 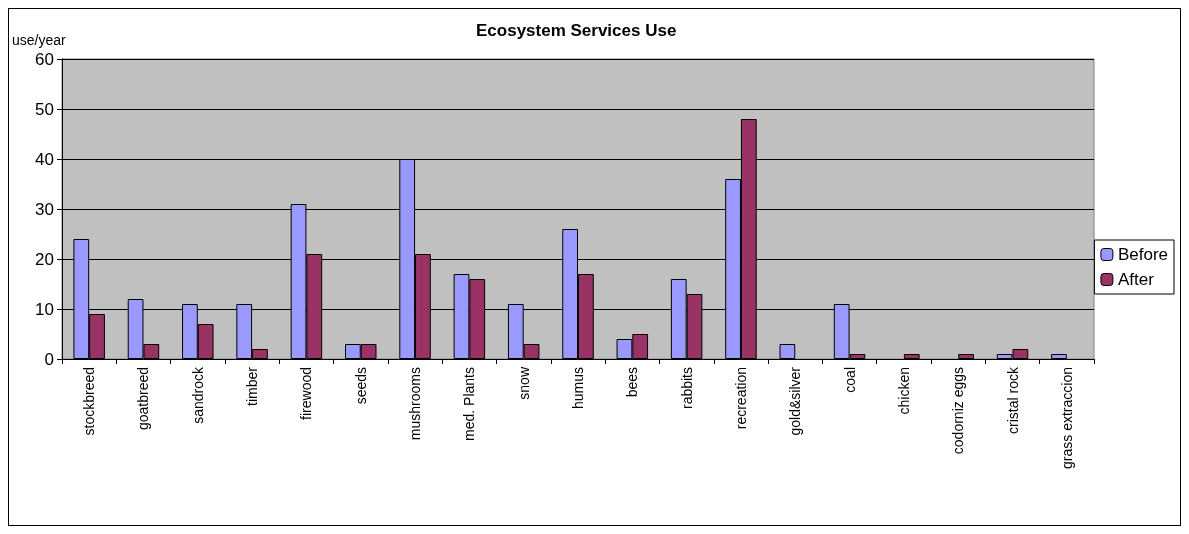 I want to click on y-tick-label: 40, so click(x=44, y=159).